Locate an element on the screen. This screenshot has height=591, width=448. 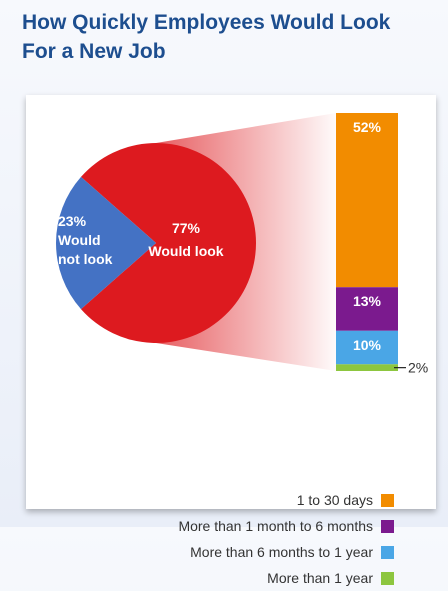
title-line-2: For a New Job is located at coordinates (94, 51).